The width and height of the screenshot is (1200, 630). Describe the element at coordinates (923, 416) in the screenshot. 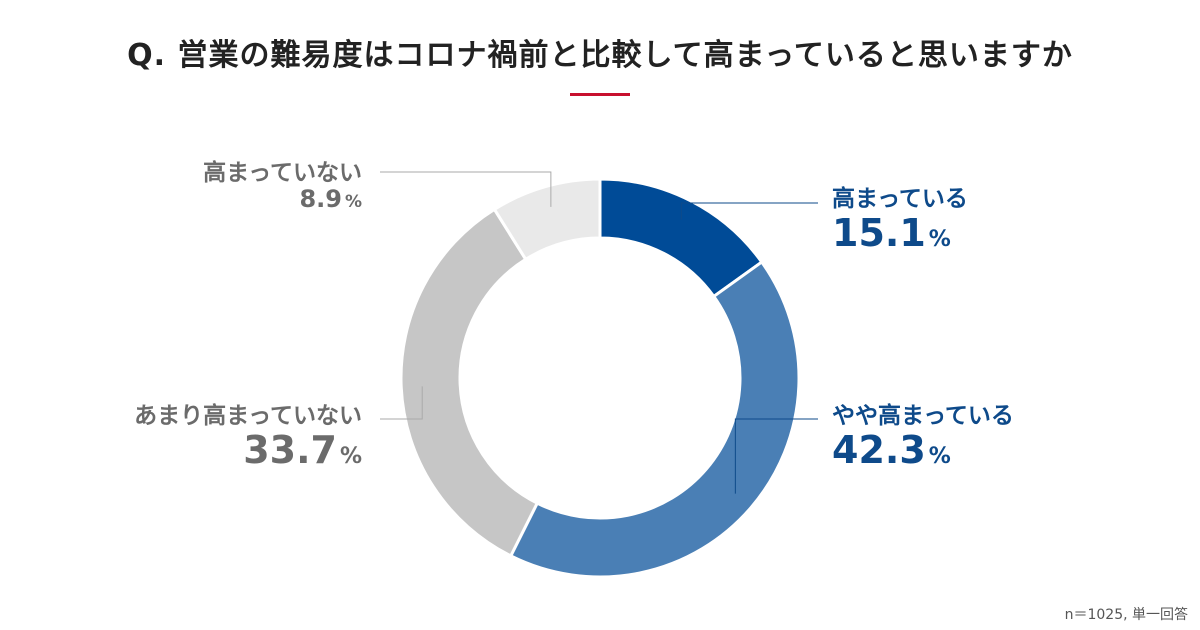

I see `slice-label-name: やや高まっている` at that location.